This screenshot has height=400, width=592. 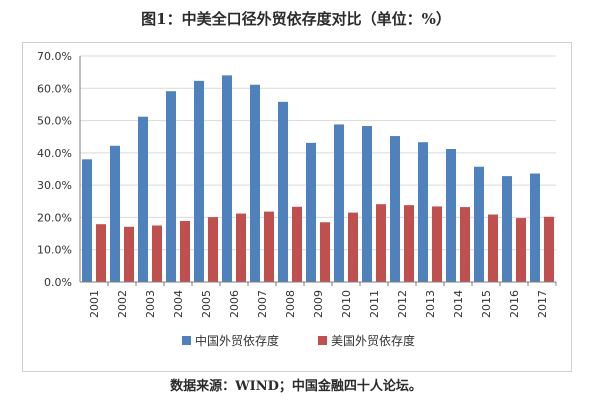 I want to click on x-tick-label: 2007, so click(x=262, y=304).